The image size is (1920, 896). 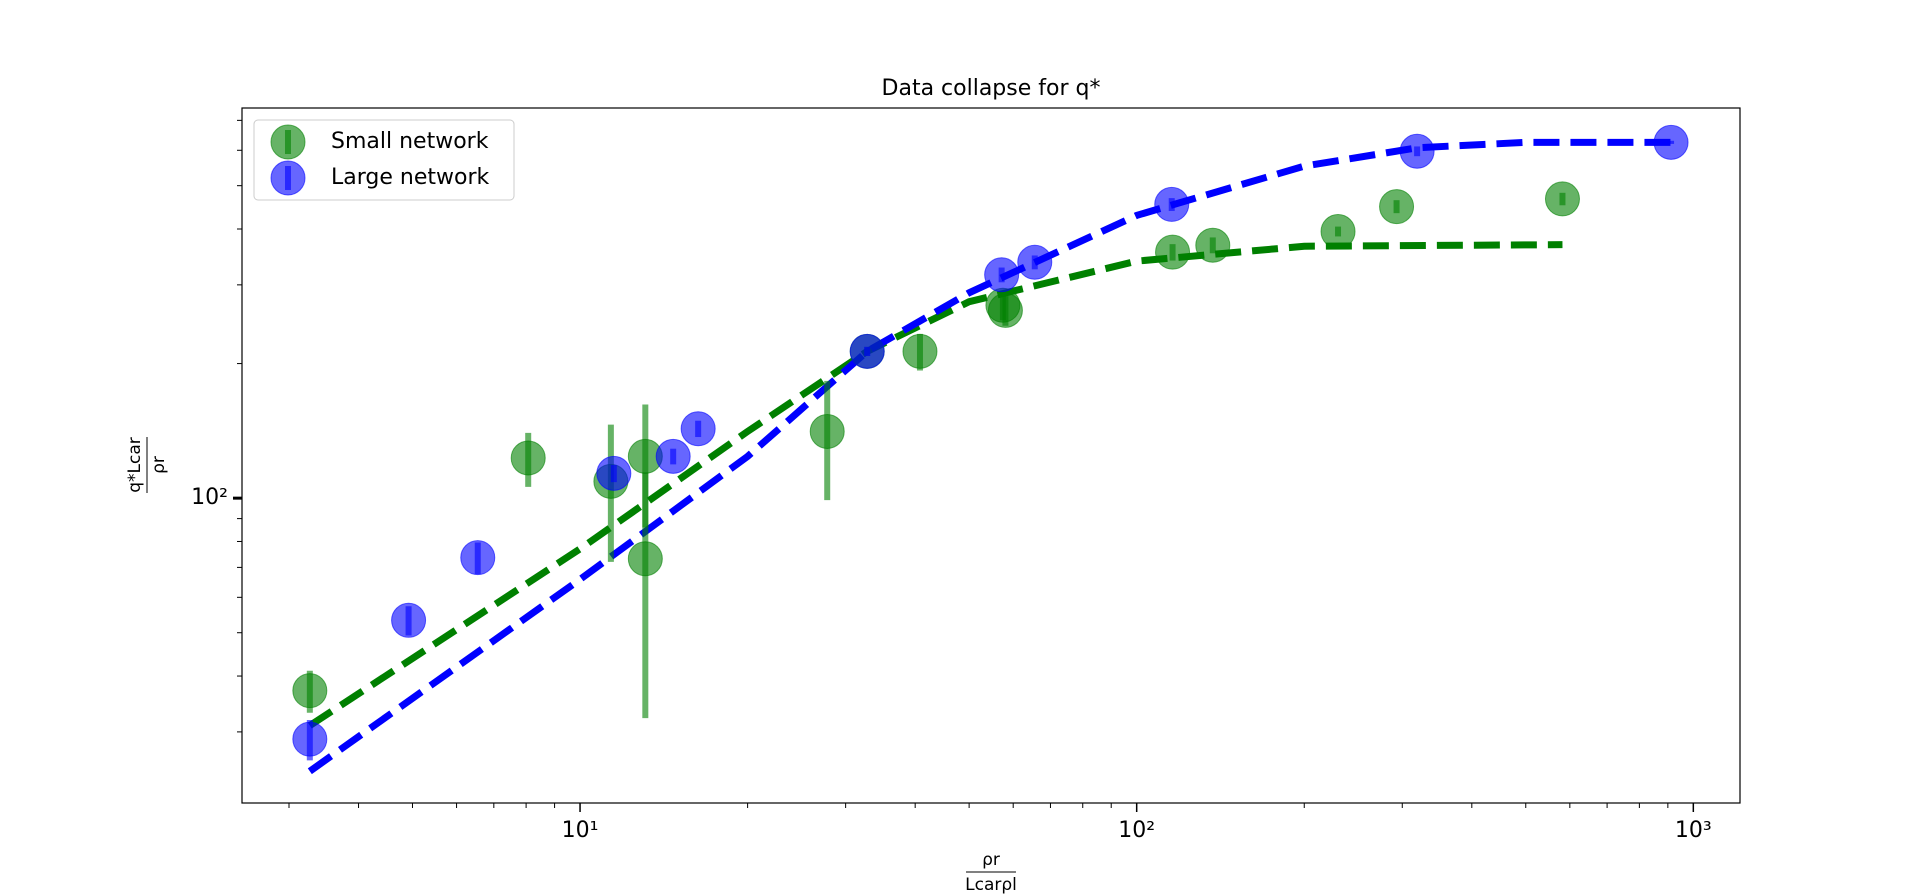 What do you see at coordinates (1693, 830) in the screenshot?
I see `x-tick-label: 10³` at bounding box center [1693, 830].